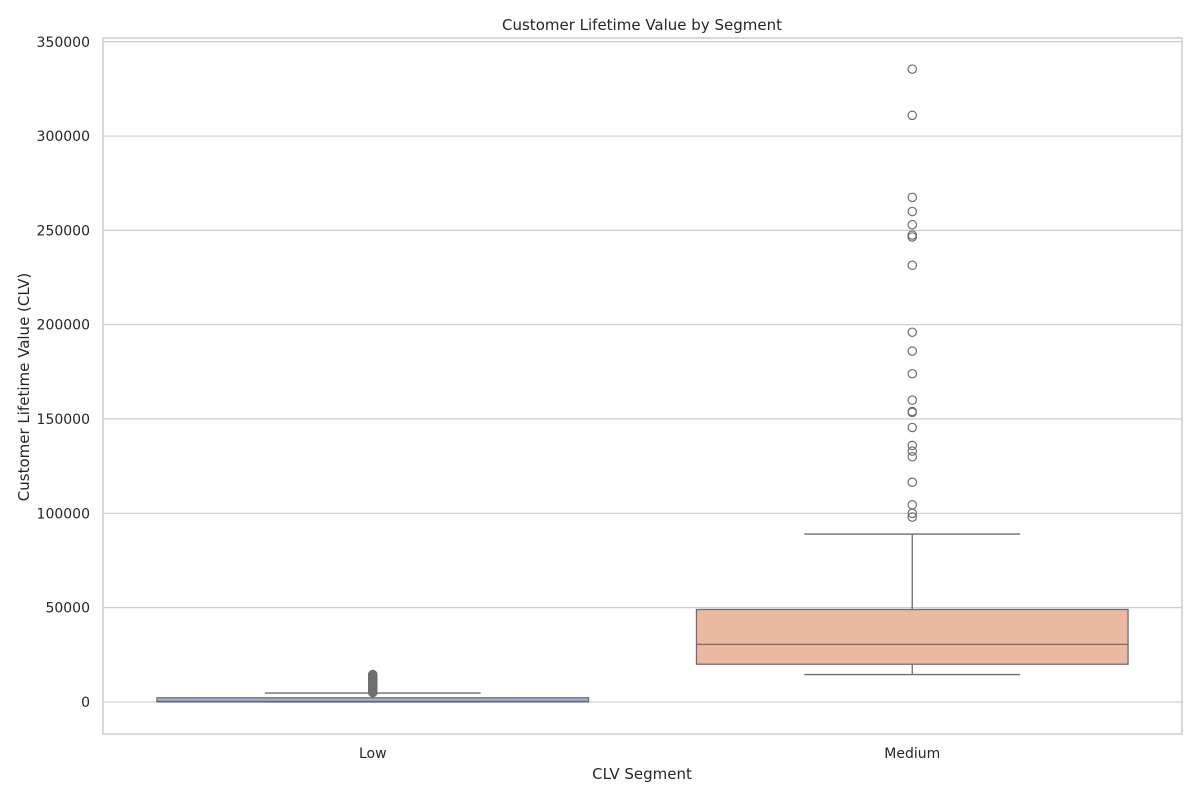 The image size is (1200, 804). I want to click on chart-title: Customer Lifetime Value by Segment, so click(642, 25).